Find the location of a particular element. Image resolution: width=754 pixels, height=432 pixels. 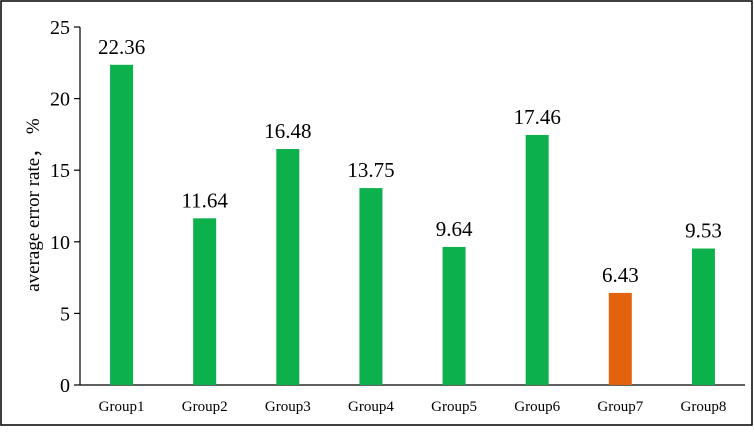

x-tick-label: Group6 is located at coordinates (537, 407).